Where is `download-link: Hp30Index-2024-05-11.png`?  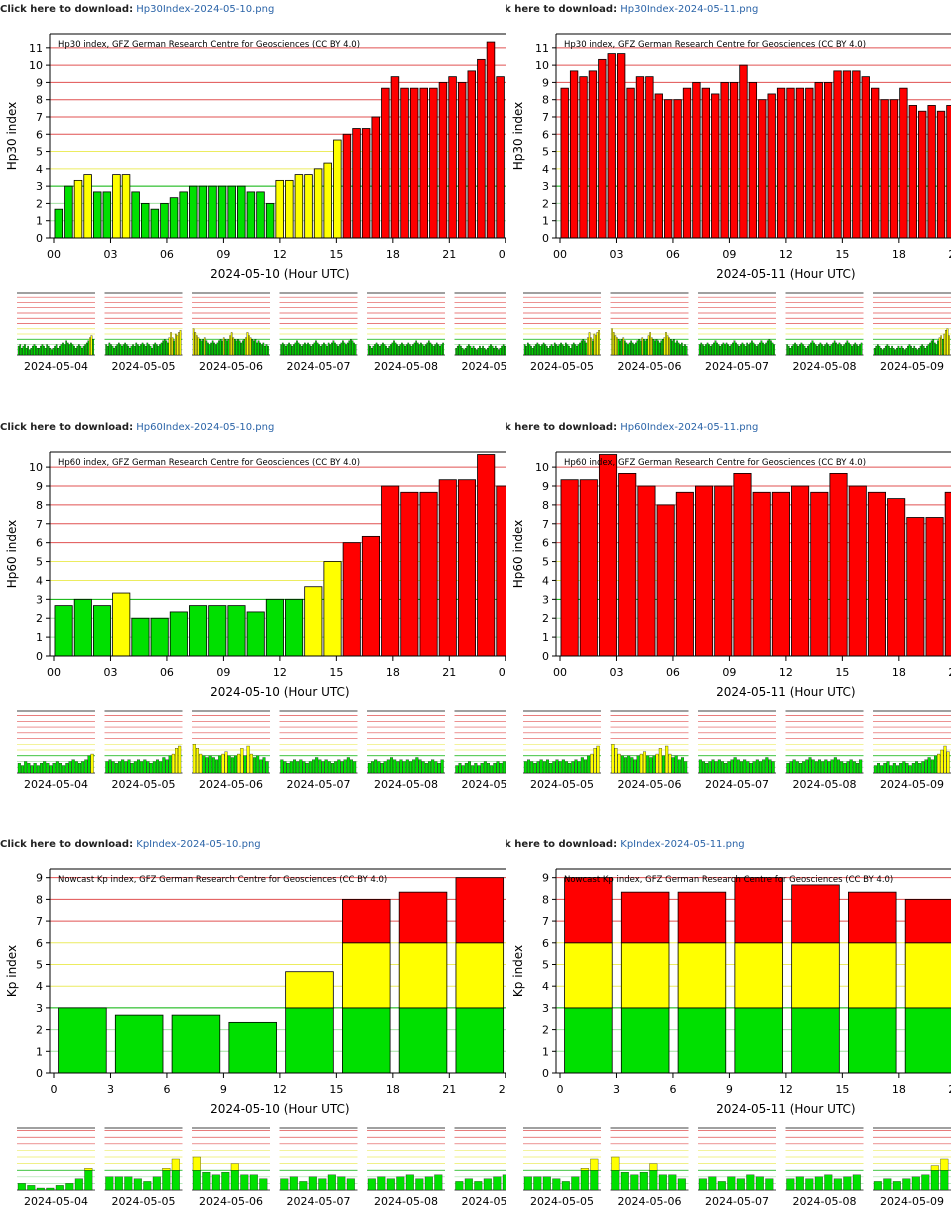 download-link: Hp30Index-2024-05-11.png is located at coordinates (688, 9).